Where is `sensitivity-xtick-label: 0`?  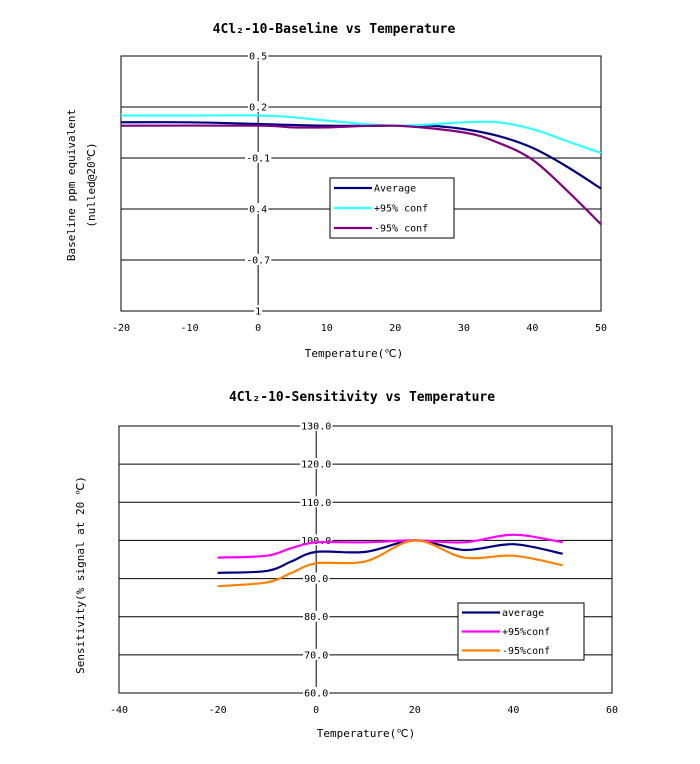 sensitivity-xtick-label: 0 is located at coordinates (316, 710).